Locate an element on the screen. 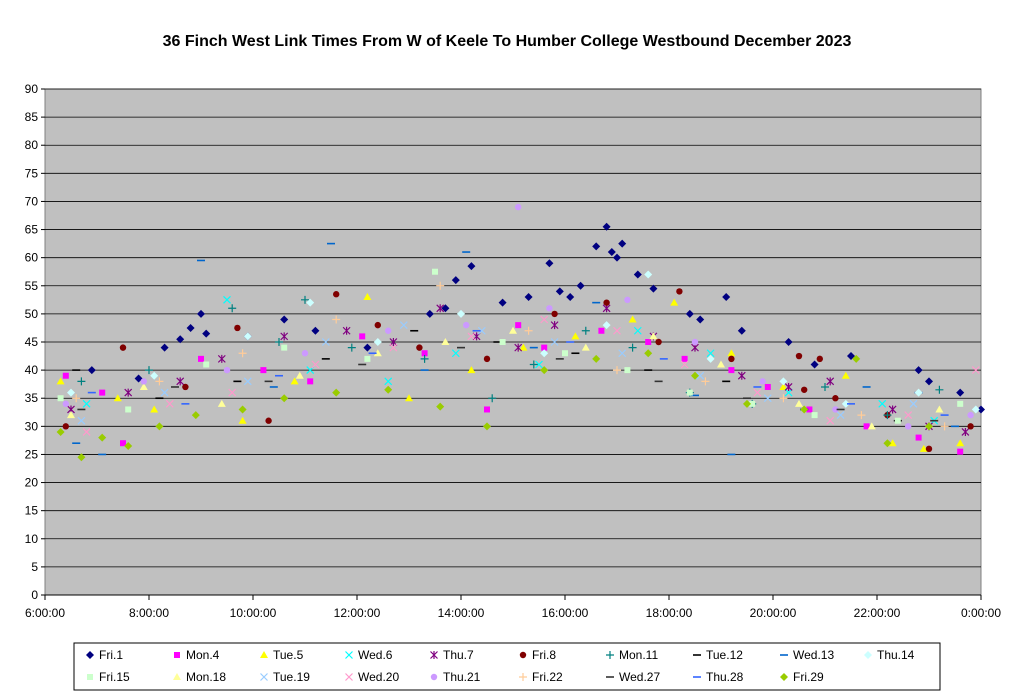  legend-item: Fri.22 is located at coordinates (541, 677).